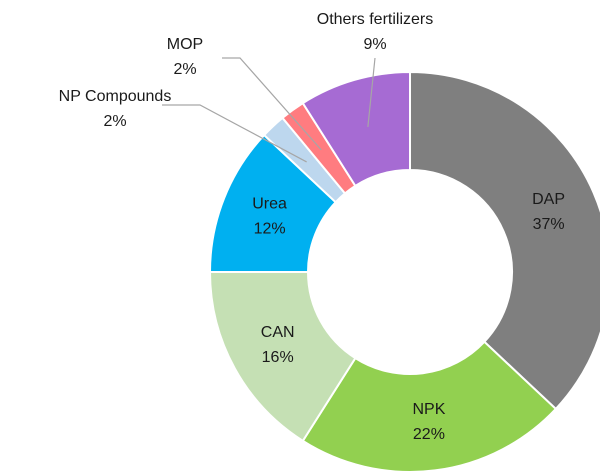 The width and height of the screenshot is (600, 475). What do you see at coordinates (375, 19) in the screenshot?
I see `slice-label: Others fertilizers` at bounding box center [375, 19].